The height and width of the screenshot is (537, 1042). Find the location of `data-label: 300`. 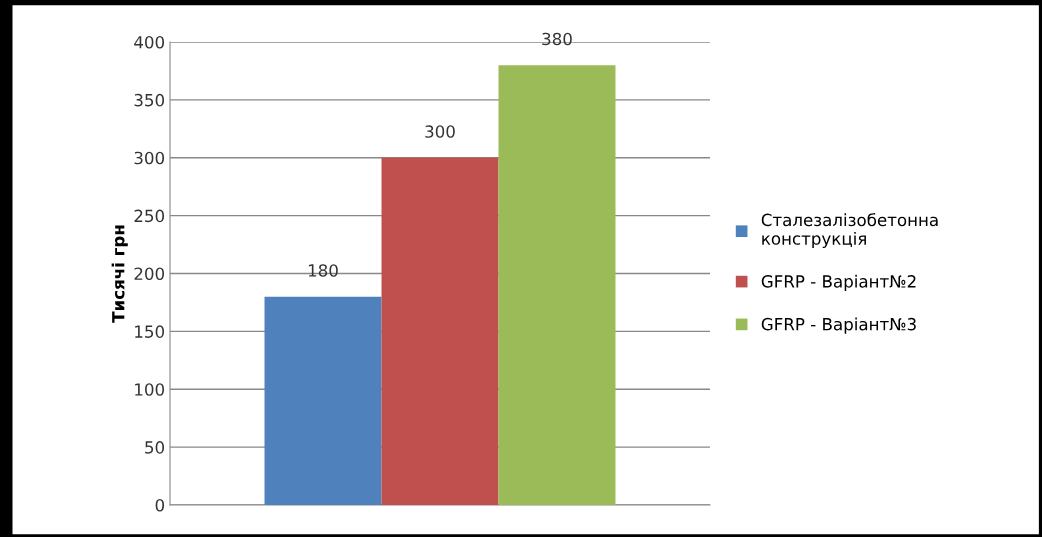

data-label: 300 is located at coordinates (440, 131).